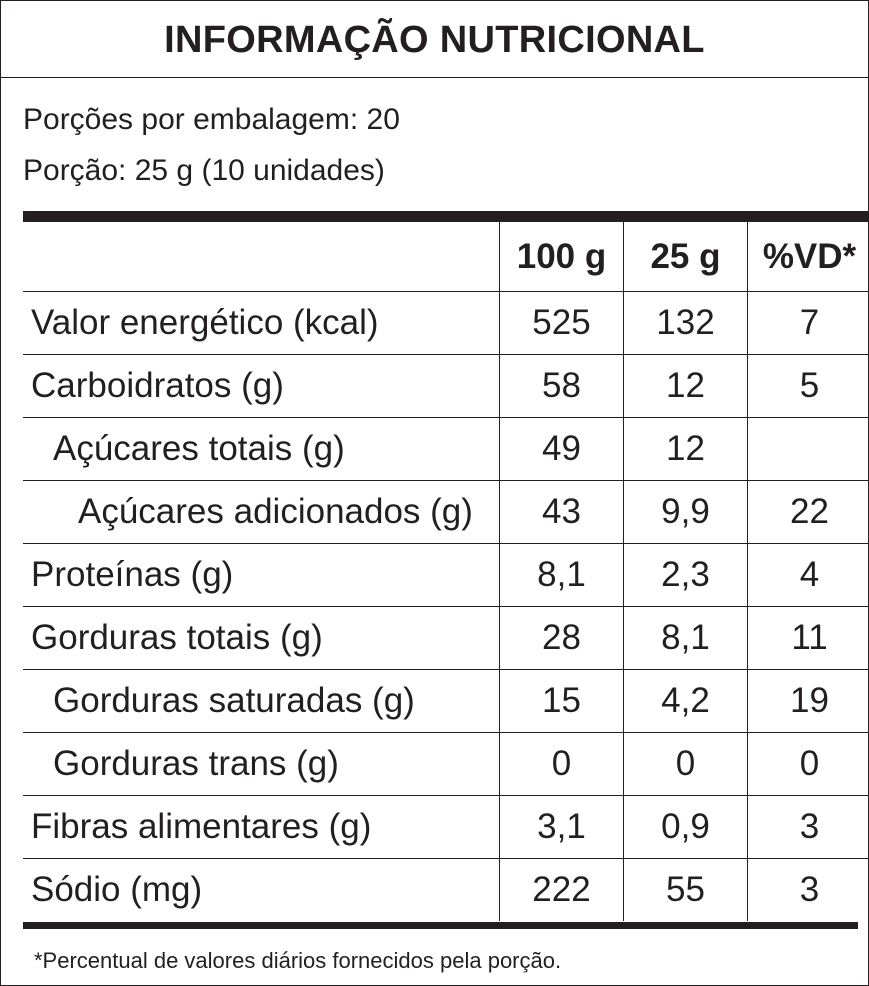 Image resolution: width=869 pixels, height=986 pixels. Describe the element at coordinates (561, 449) in the screenshot. I see `value-per-100g: 49` at that location.